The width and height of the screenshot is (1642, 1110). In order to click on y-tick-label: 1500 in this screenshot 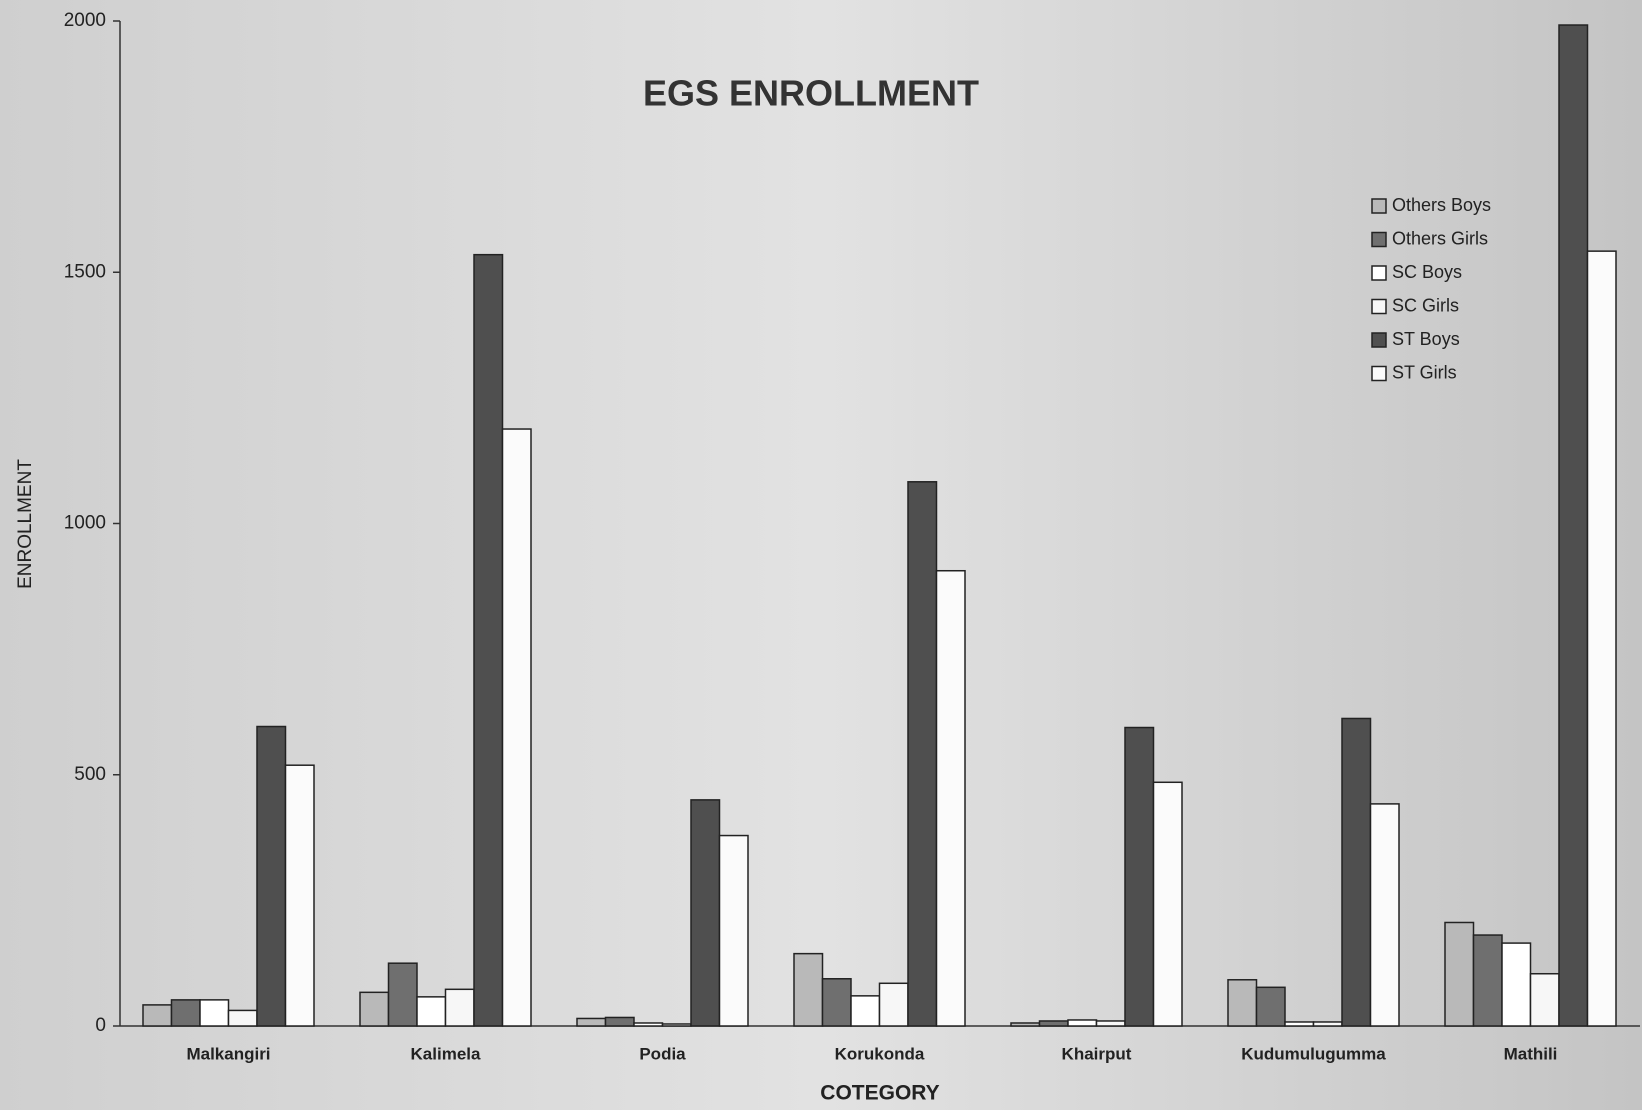, I will do `click(85, 271)`.